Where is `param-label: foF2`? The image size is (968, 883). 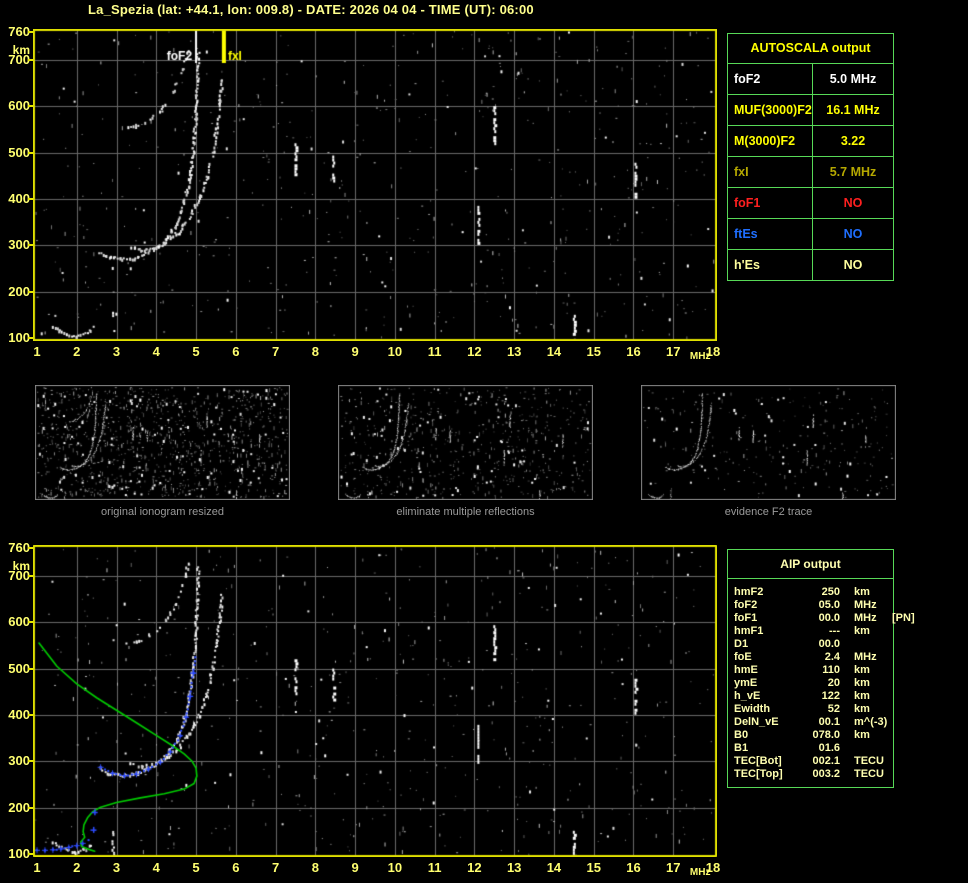
param-label: foF2 is located at coordinates (770, 79).